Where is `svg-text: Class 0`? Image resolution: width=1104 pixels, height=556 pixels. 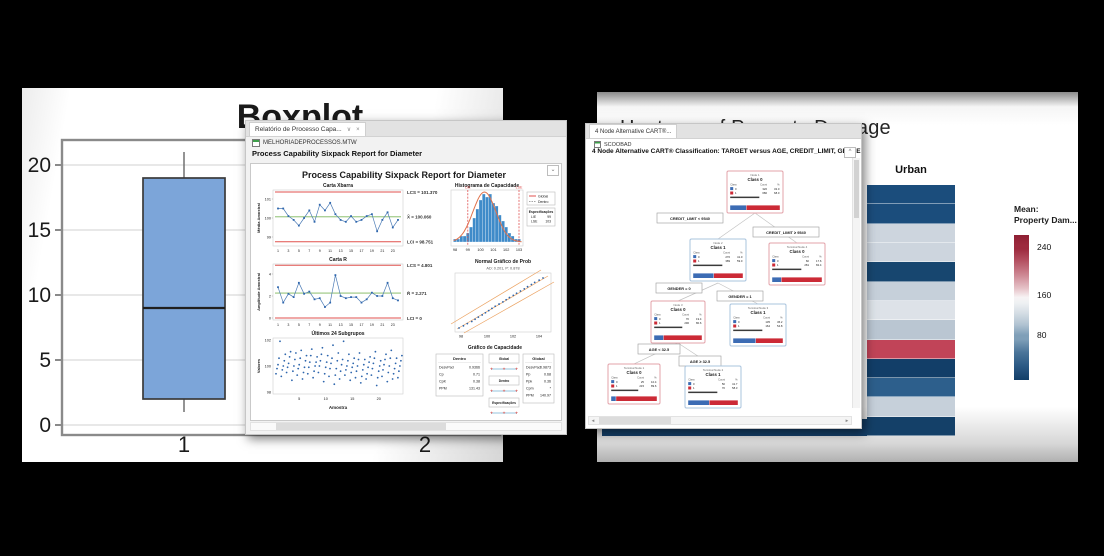 svg-text: Class 0 is located at coordinates (678, 309).